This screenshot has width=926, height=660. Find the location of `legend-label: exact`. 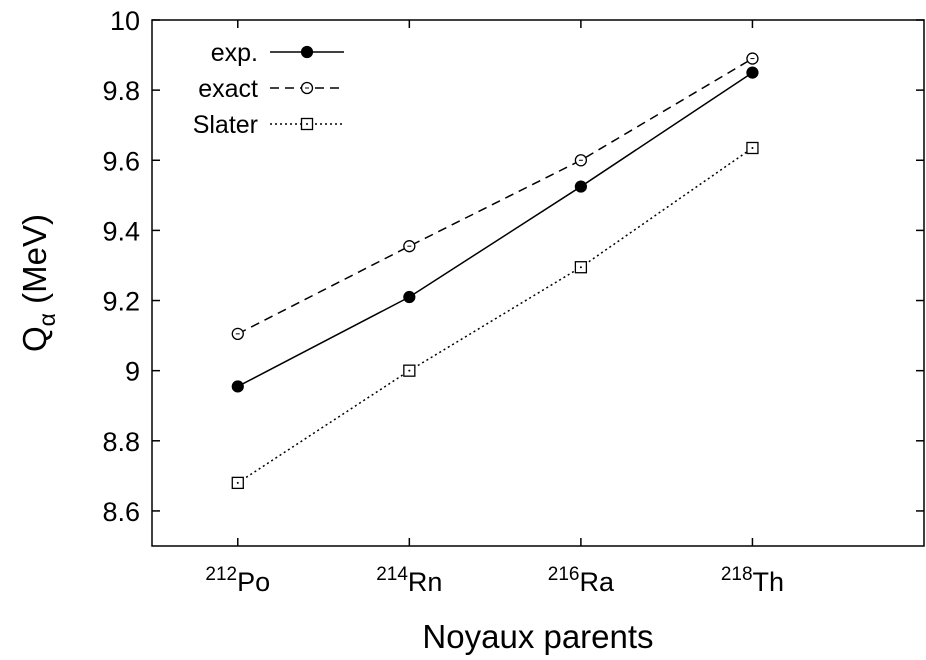

legend-label: exact is located at coordinates (228, 89).